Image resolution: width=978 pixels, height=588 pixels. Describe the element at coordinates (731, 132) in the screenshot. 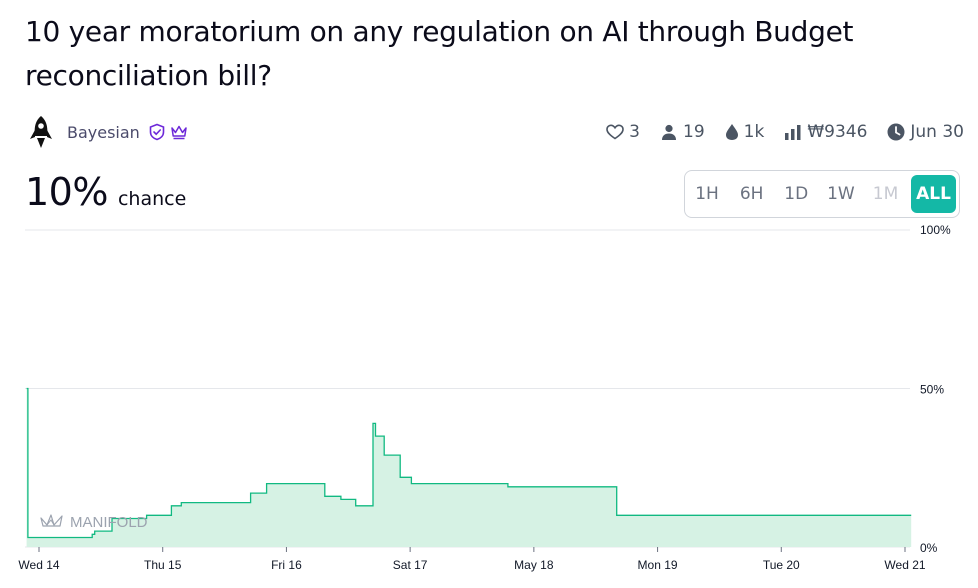

I see `droplet-icon` at that location.